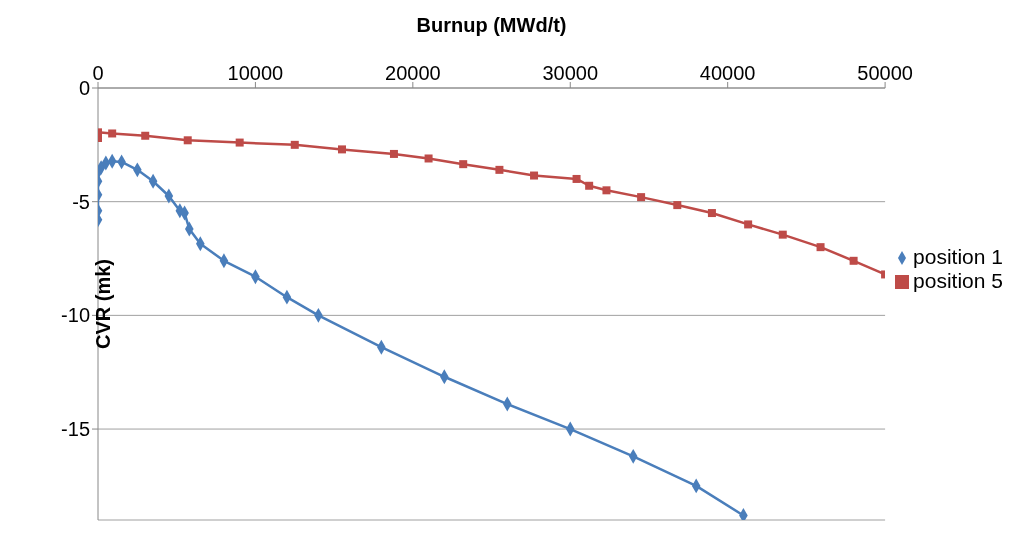 The height and width of the screenshot is (538, 1031). Describe the element at coordinates (103, 304) in the screenshot. I see `y-axis-title: CVR (mk)` at that location.